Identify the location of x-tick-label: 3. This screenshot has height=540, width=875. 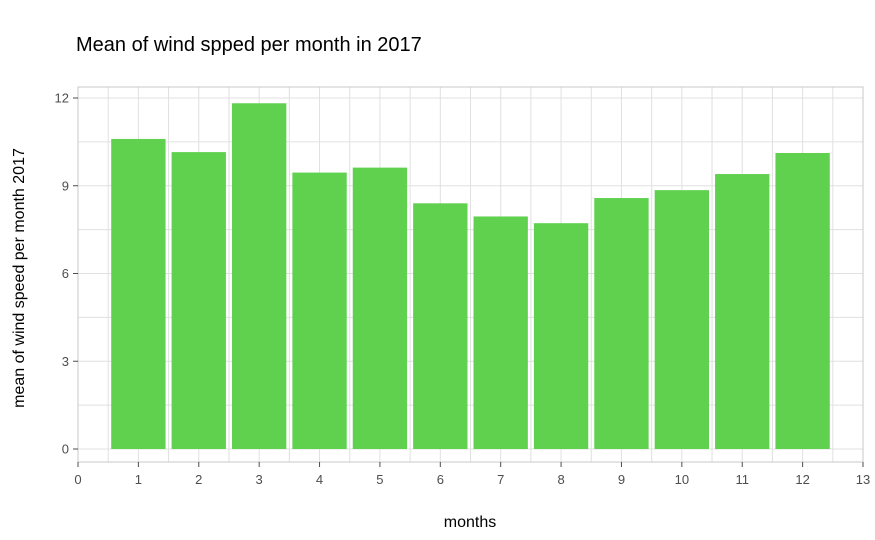
(259, 479).